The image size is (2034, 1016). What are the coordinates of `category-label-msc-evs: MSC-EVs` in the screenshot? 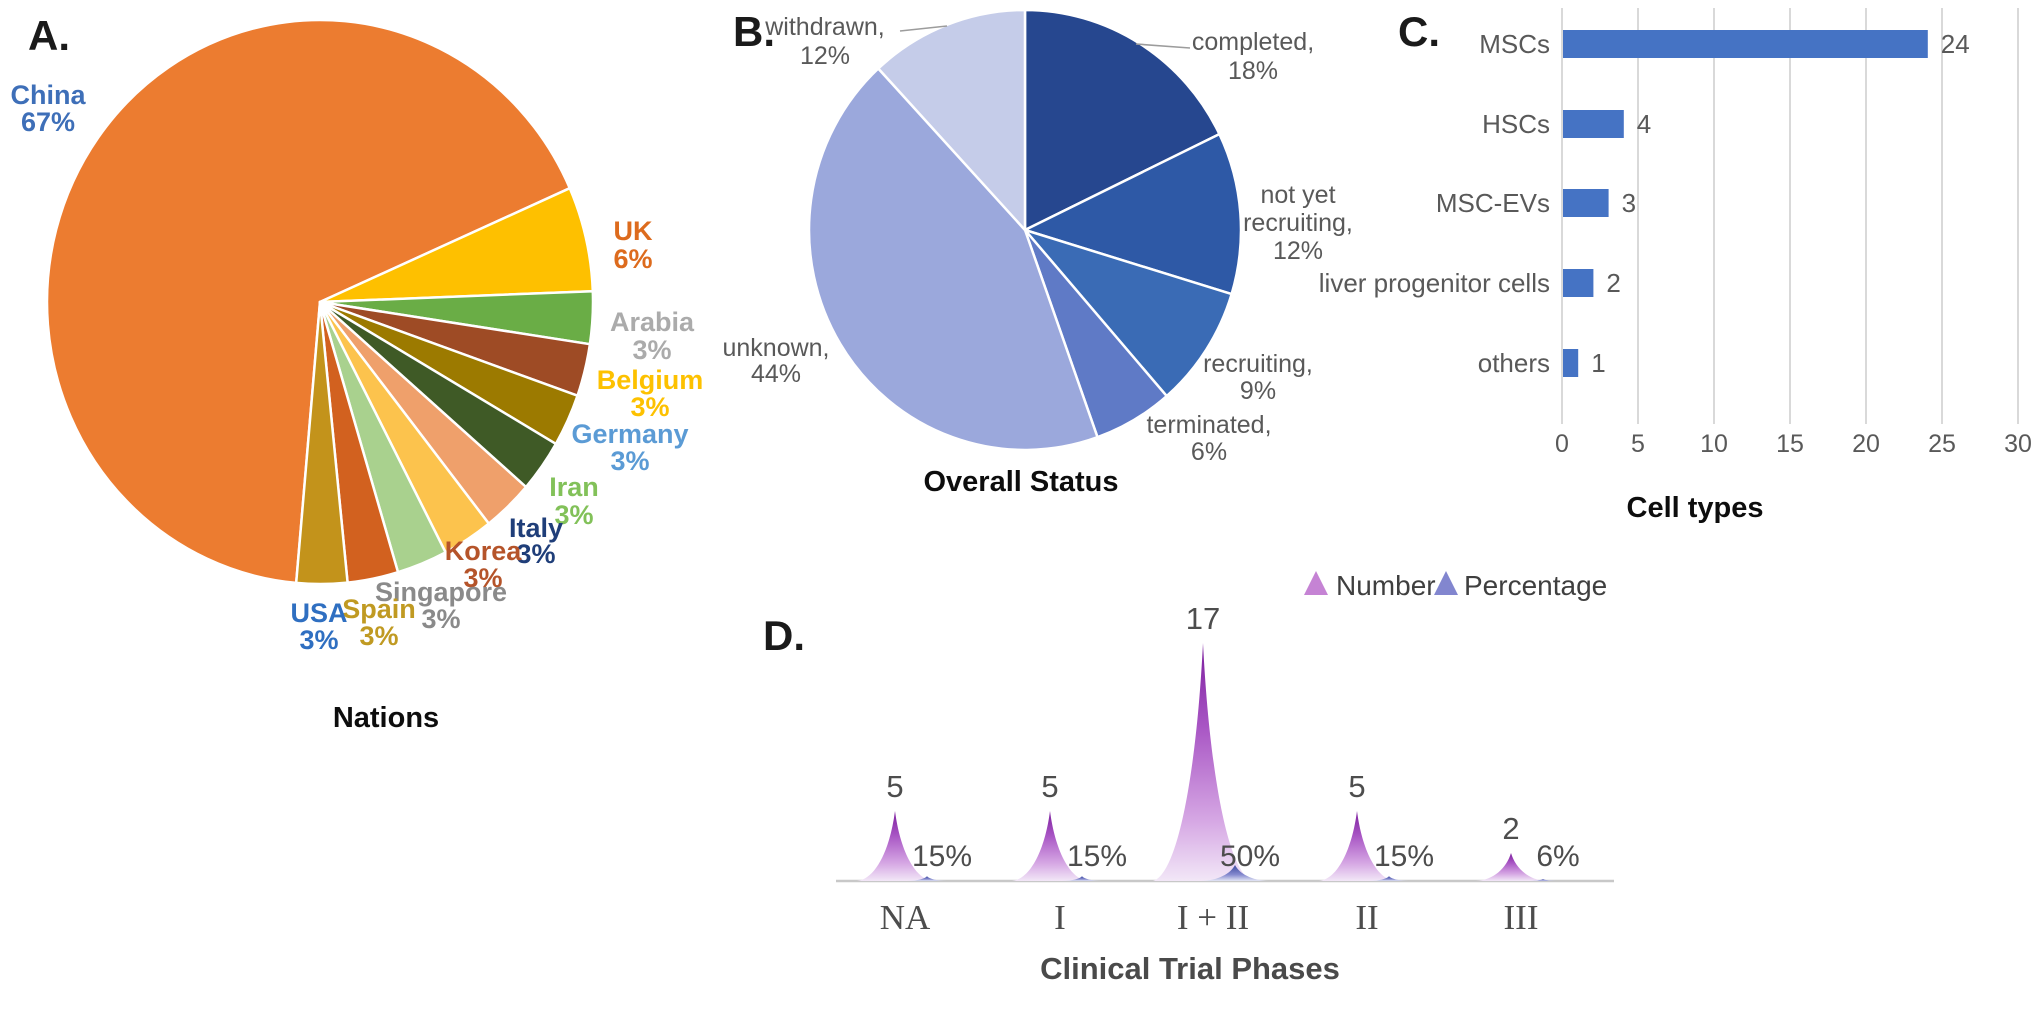 It's located at (1493, 203).